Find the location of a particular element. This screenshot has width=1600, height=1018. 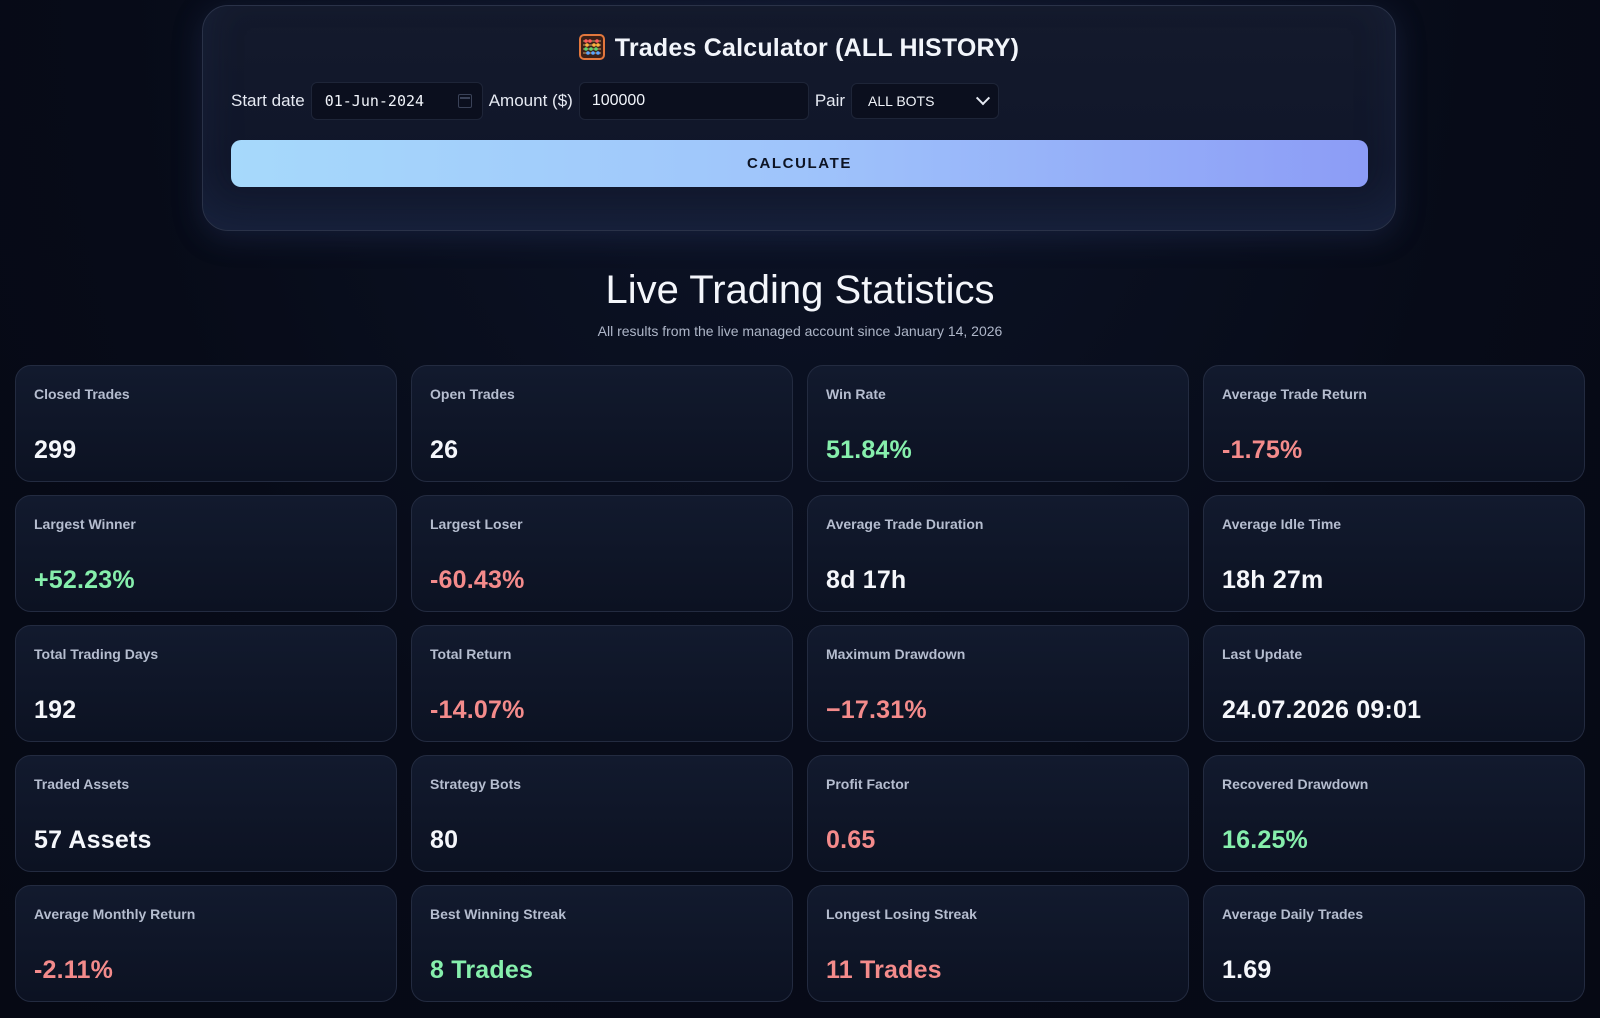

stat-label: Recovered Drawdown is located at coordinates (1295, 784).